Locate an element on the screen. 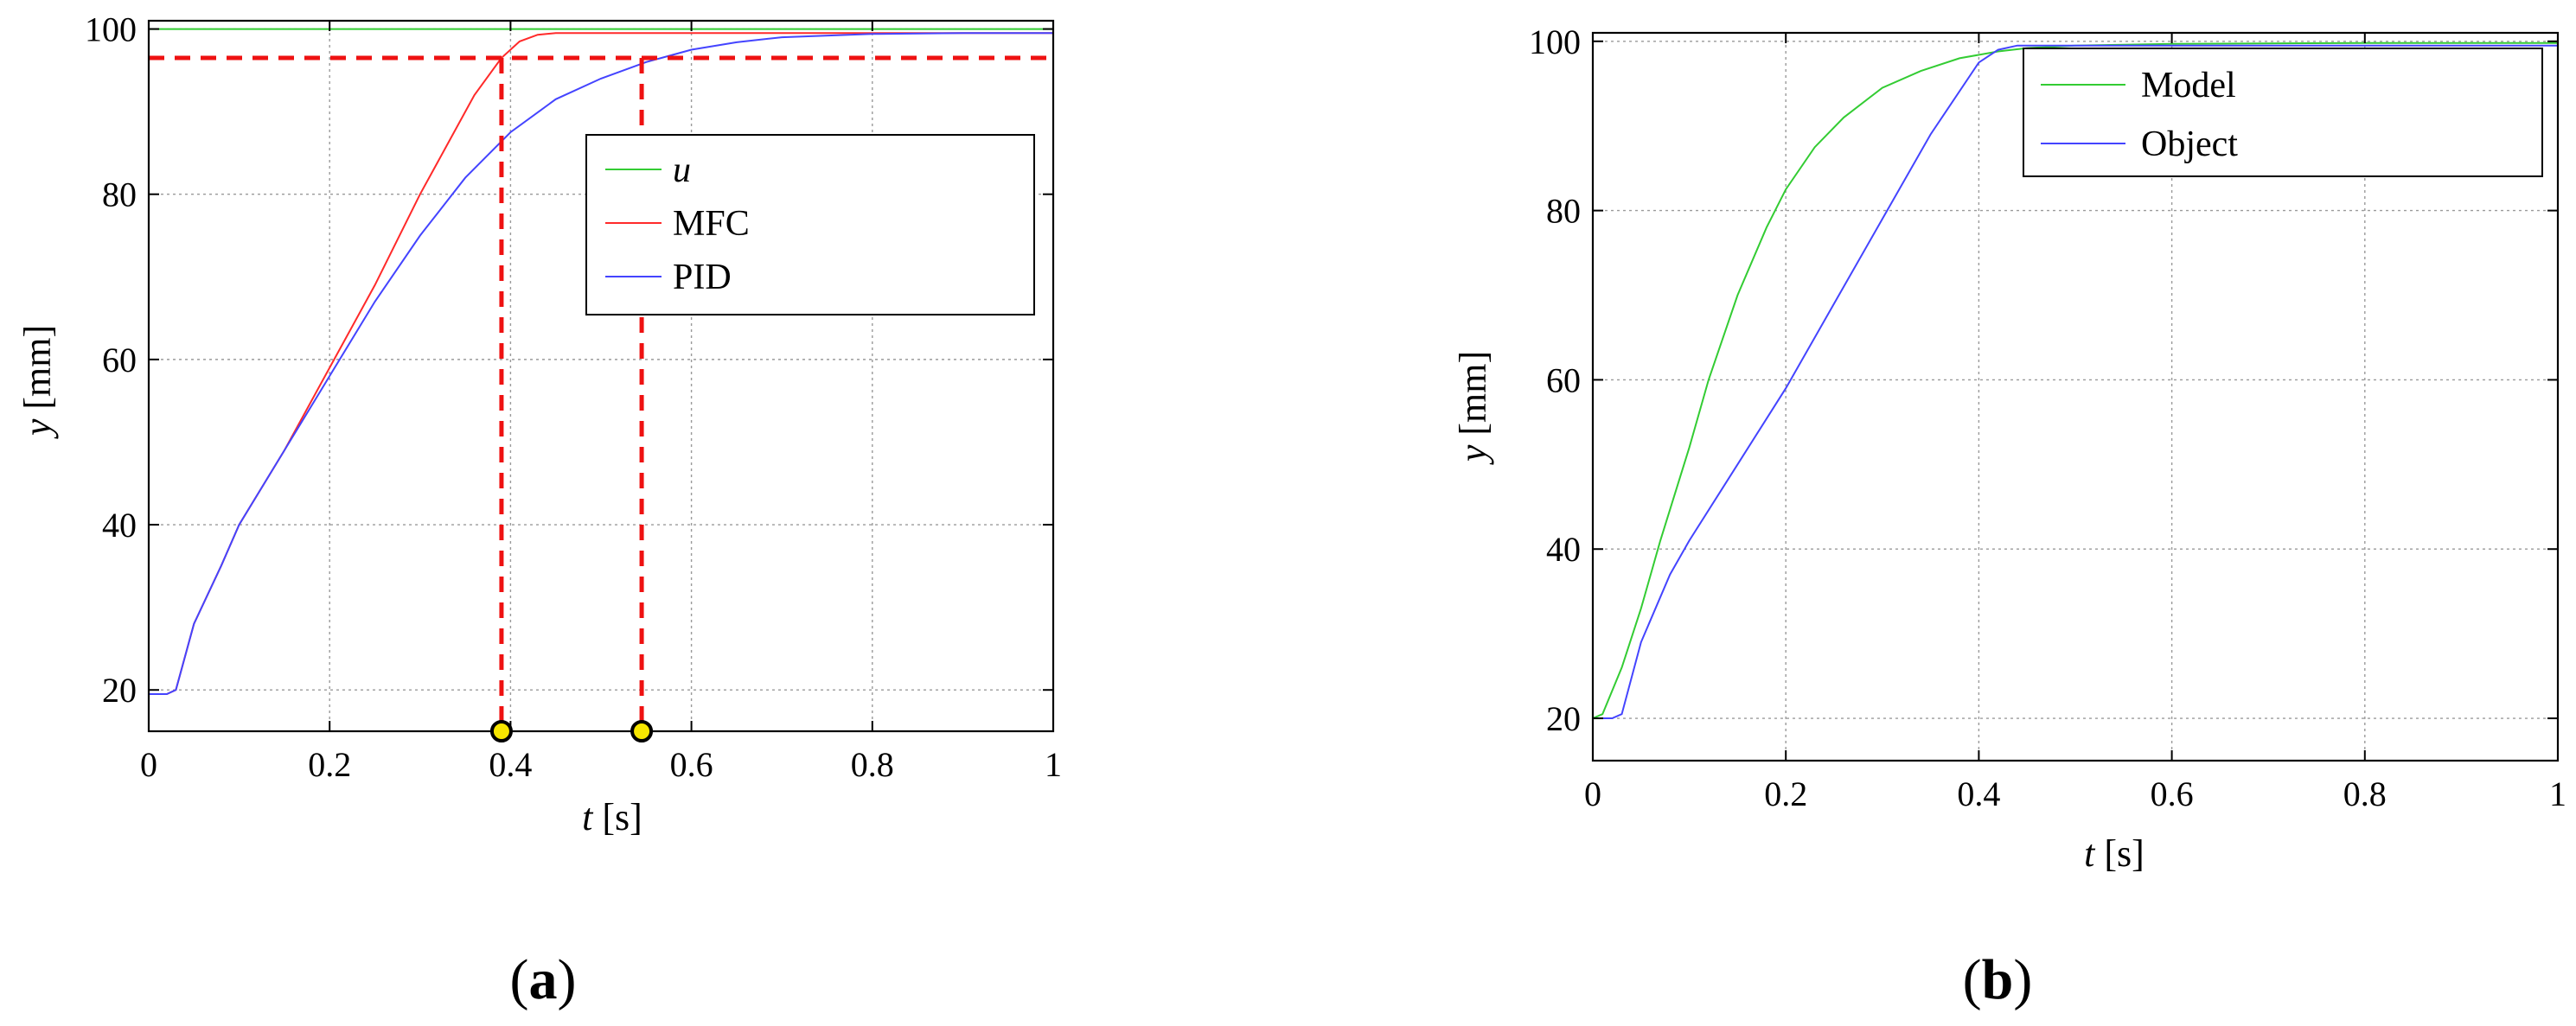 Image resolution: width=2576 pixels, height=1026 pixels. legend-box-a is located at coordinates (810, 224).